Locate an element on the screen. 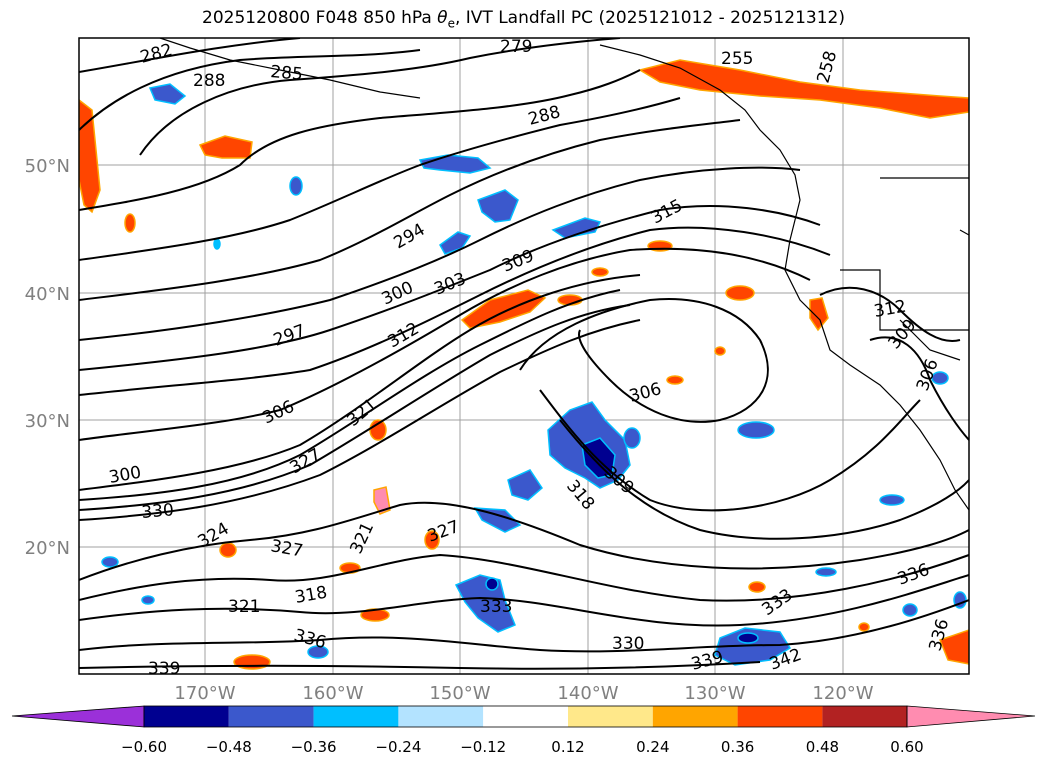 The image size is (1047, 767). lon-label: 140°W is located at coordinates (587, 693).